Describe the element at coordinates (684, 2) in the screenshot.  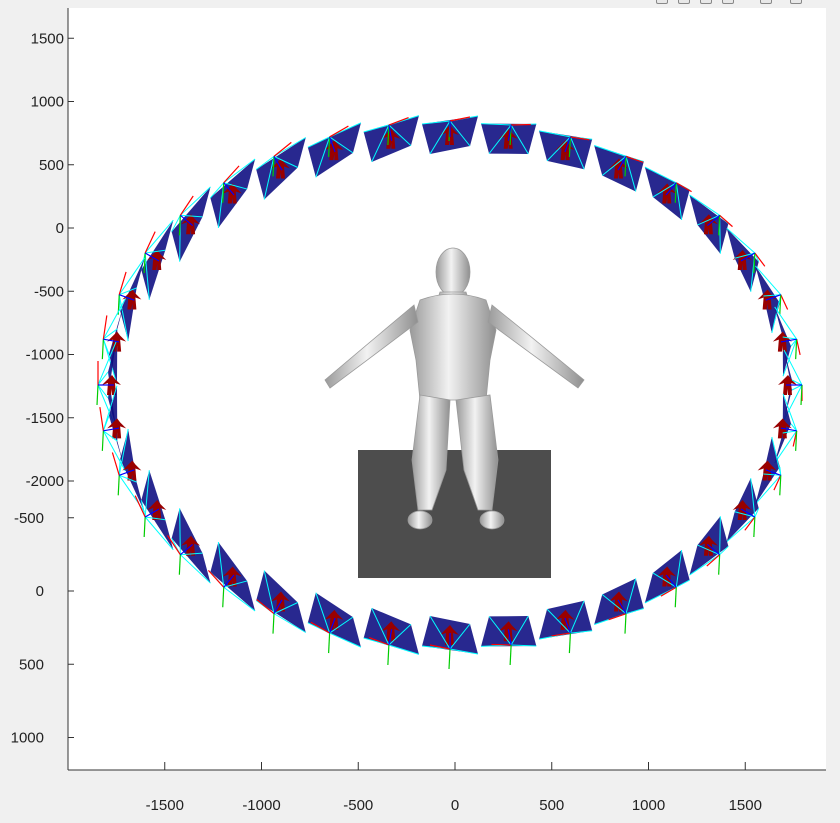
I see `zoom-out-icon` at that location.